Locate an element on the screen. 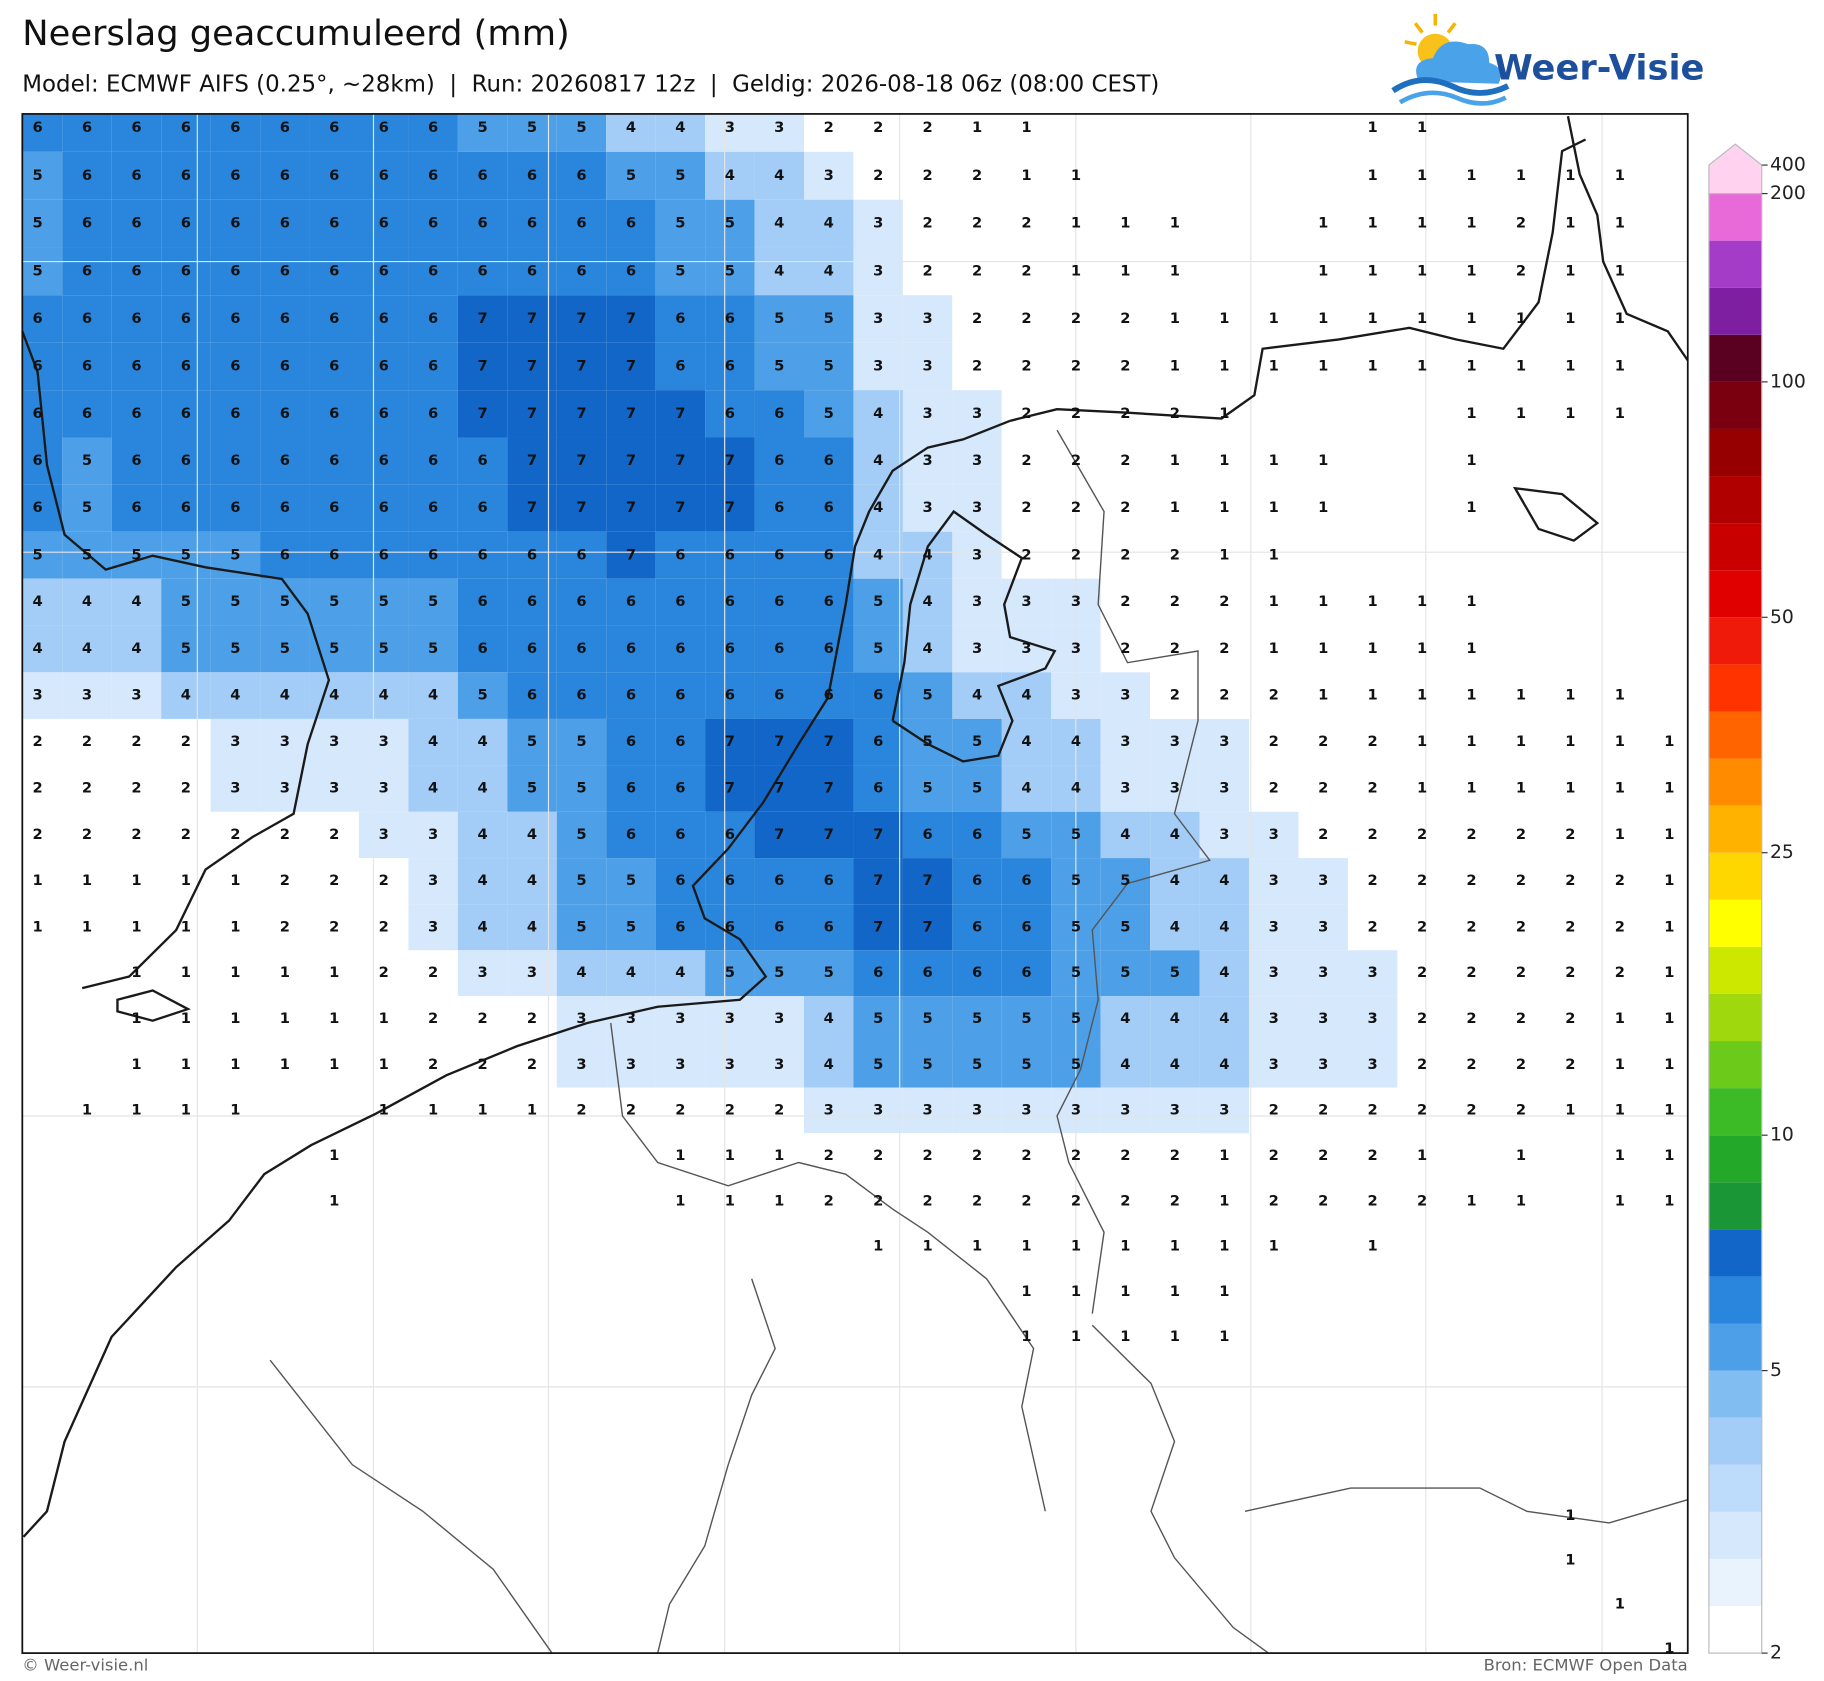  colorbar-tick-label: 100 is located at coordinates (1788, 381).